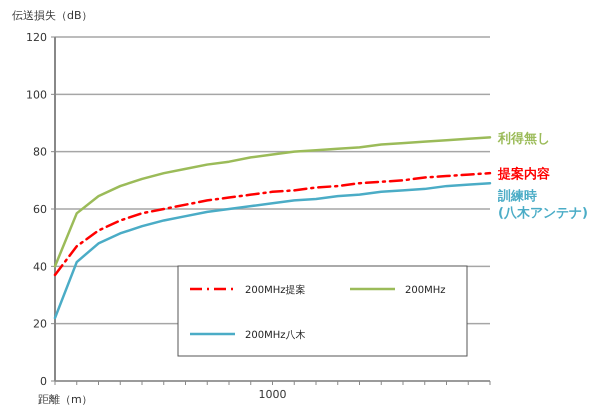 The width and height of the screenshot is (598, 408). What do you see at coordinates (43, 381) in the screenshot?
I see `y-tick-label: 0` at bounding box center [43, 381].